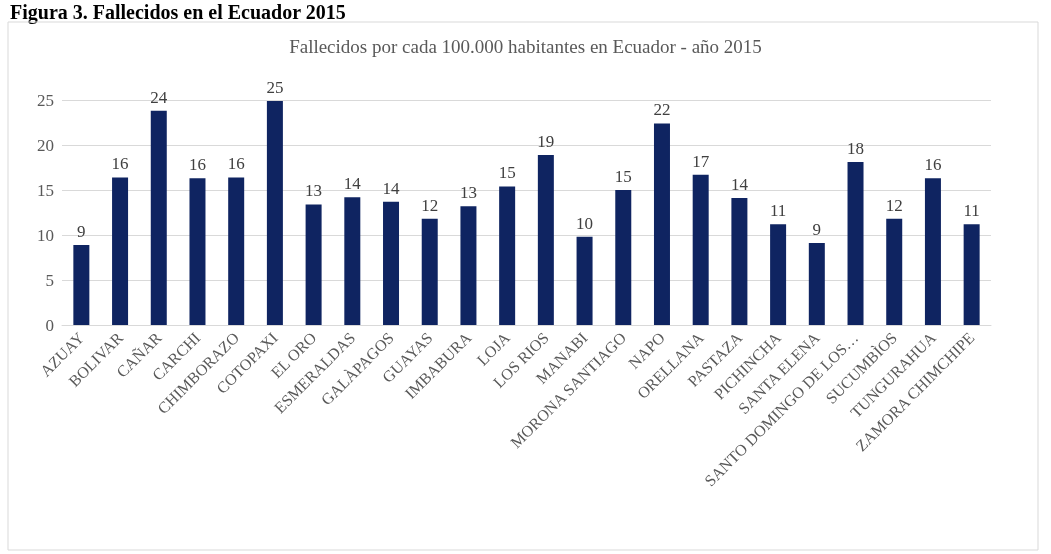 This screenshot has width=1051, height=554. Describe the element at coordinates (45, 100) in the screenshot. I see `y-tick-label: 25` at that location.